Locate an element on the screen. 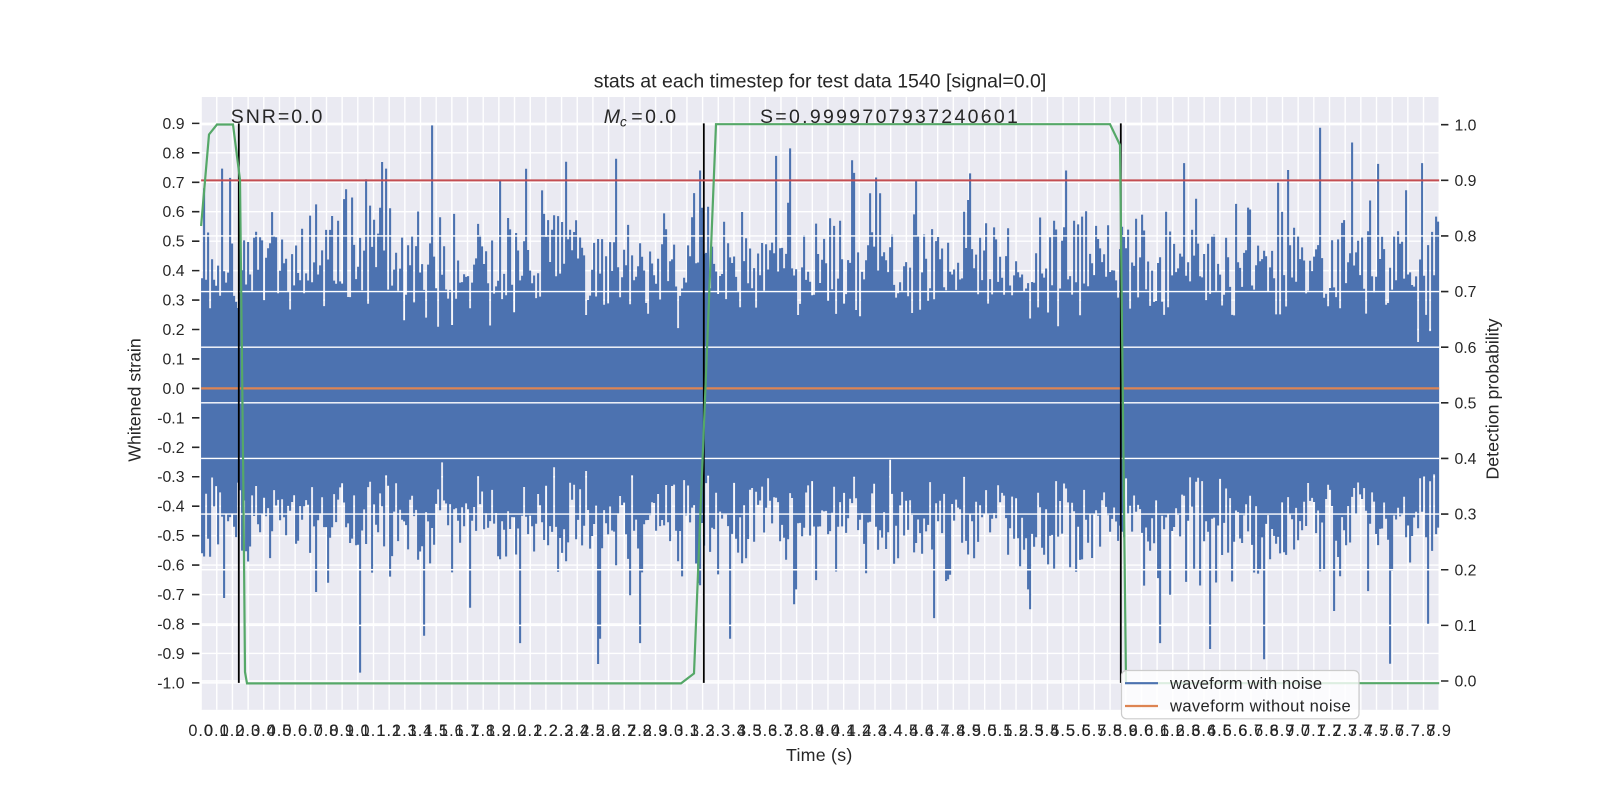  svg-text: 3.0 is located at coordinates (671, 731).